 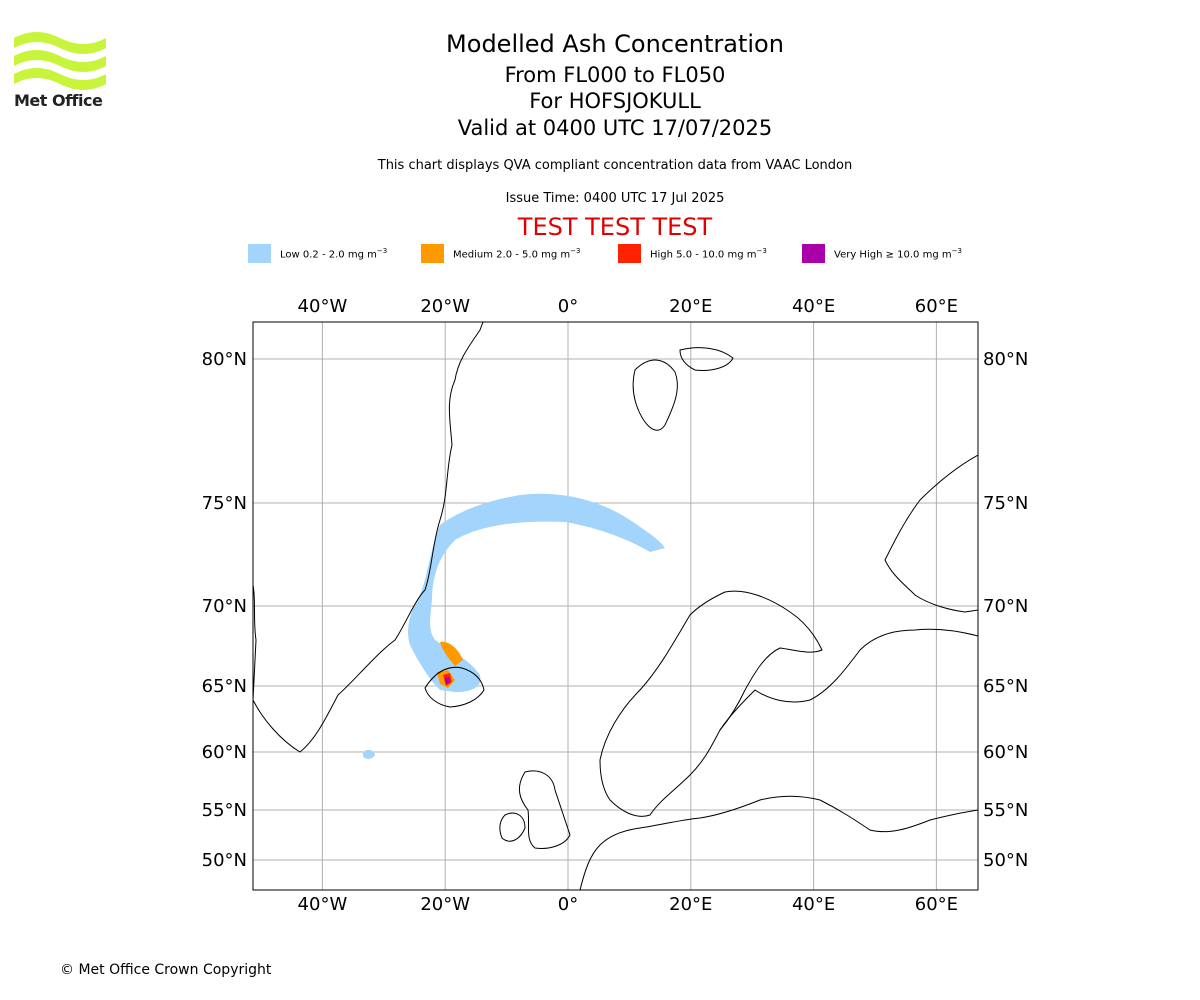 What do you see at coordinates (898, 253) in the screenshot?
I see `legend-label-very-high: Very High ≥ 10.0 mg m−3` at bounding box center [898, 253].